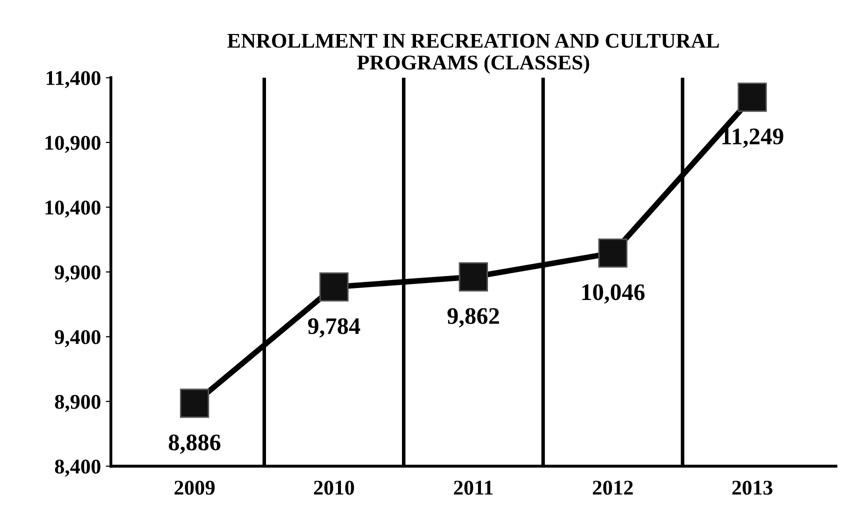 The height and width of the screenshot is (518, 853). Describe the element at coordinates (77, 403) in the screenshot. I see `y-tick-label: 8,900` at that location.